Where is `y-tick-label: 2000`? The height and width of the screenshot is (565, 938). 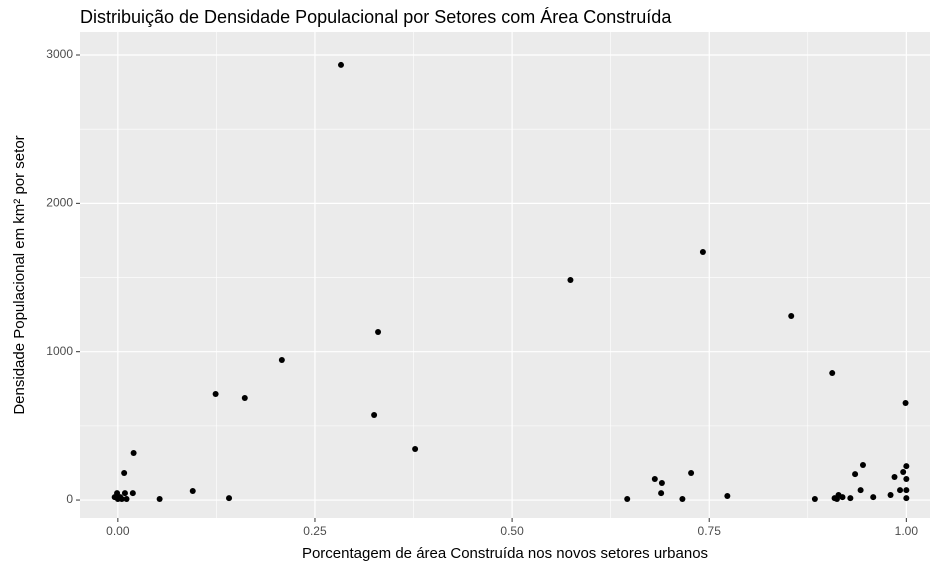
y-tick-label: 2000 is located at coordinates (59, 203).